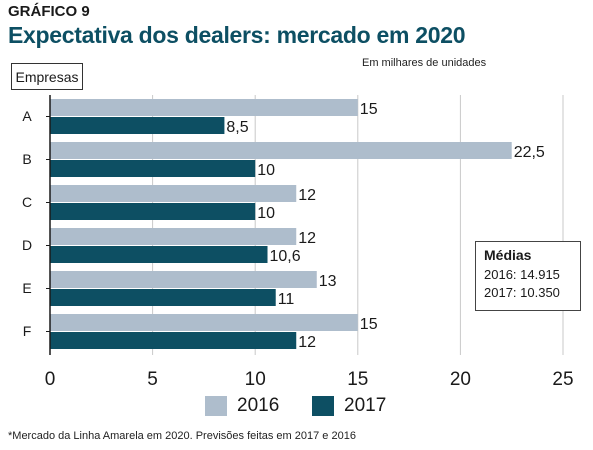  I want to click on legend-item-2017: 2017, so click(349, 406).